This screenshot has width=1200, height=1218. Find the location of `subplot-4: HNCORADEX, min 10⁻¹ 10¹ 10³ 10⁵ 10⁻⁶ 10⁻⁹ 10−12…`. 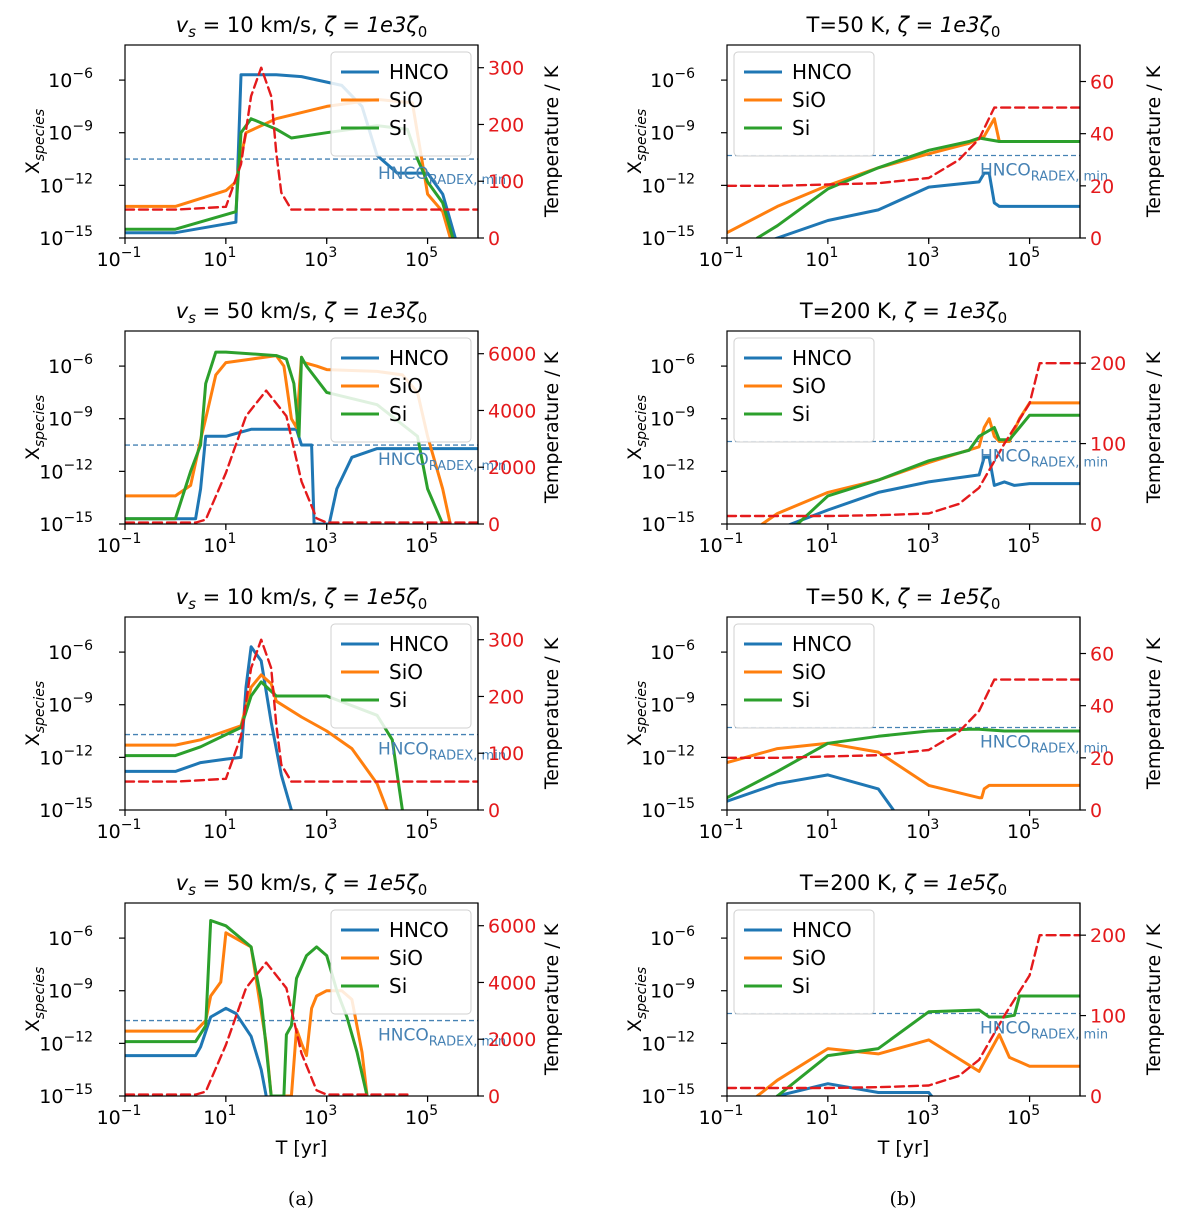

subplot-4: HNCORADEX, min 10⁻¹ 10¹ 10³ 10⁵ 10⁻⁶ 10⁻⁹ 10−12… is located at coordinates (894, 428).